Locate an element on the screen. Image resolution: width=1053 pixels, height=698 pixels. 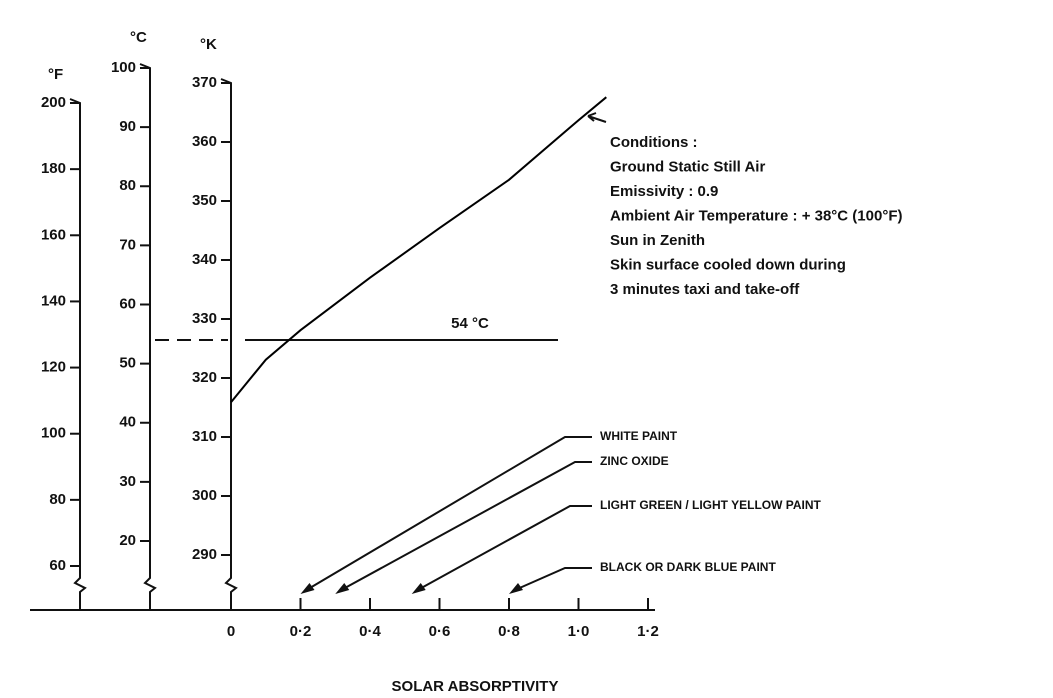
y-axis-title: °K is located at coordinates (208, 44).